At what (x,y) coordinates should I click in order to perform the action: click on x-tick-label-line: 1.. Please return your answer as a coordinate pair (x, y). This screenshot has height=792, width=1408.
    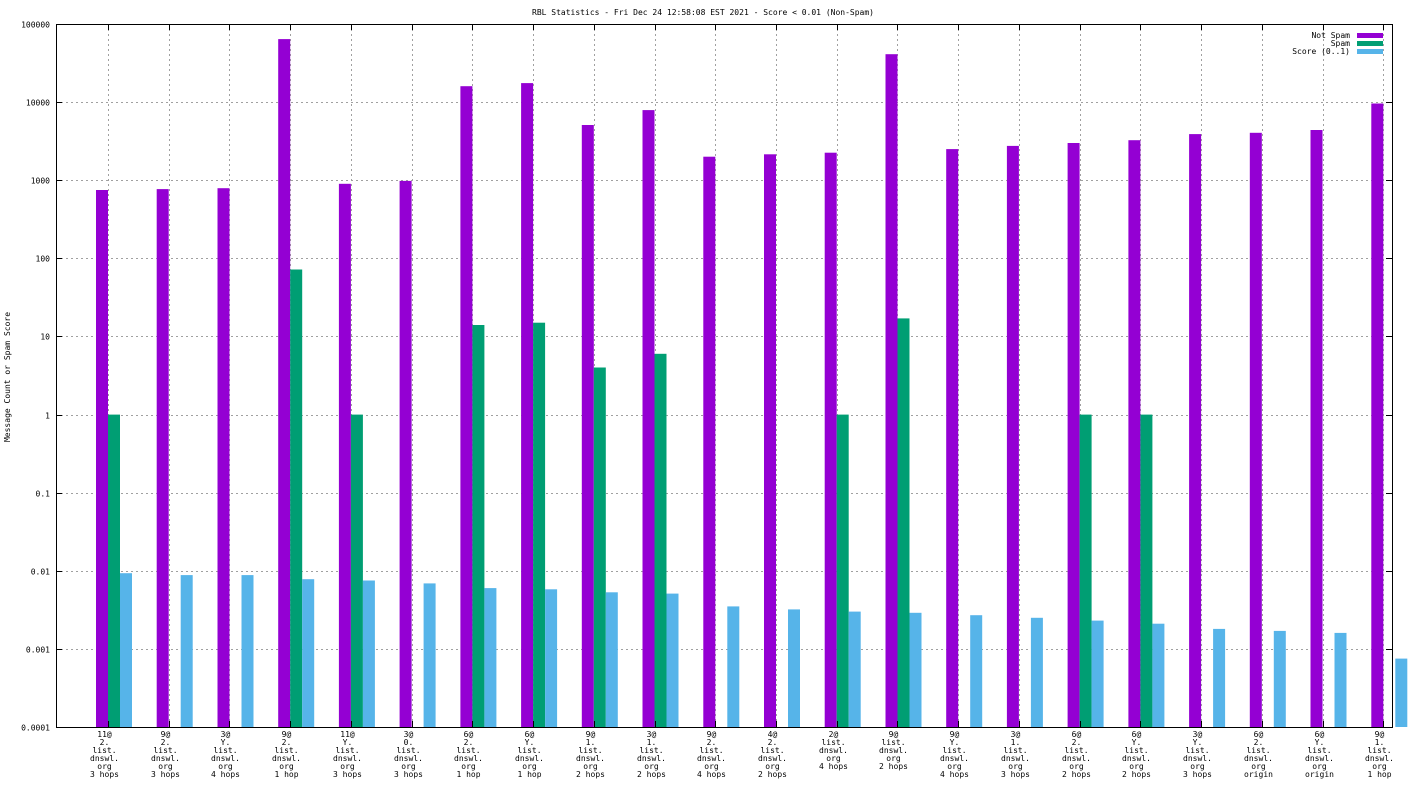
    Looking at the image, I should click on (1016, 742).